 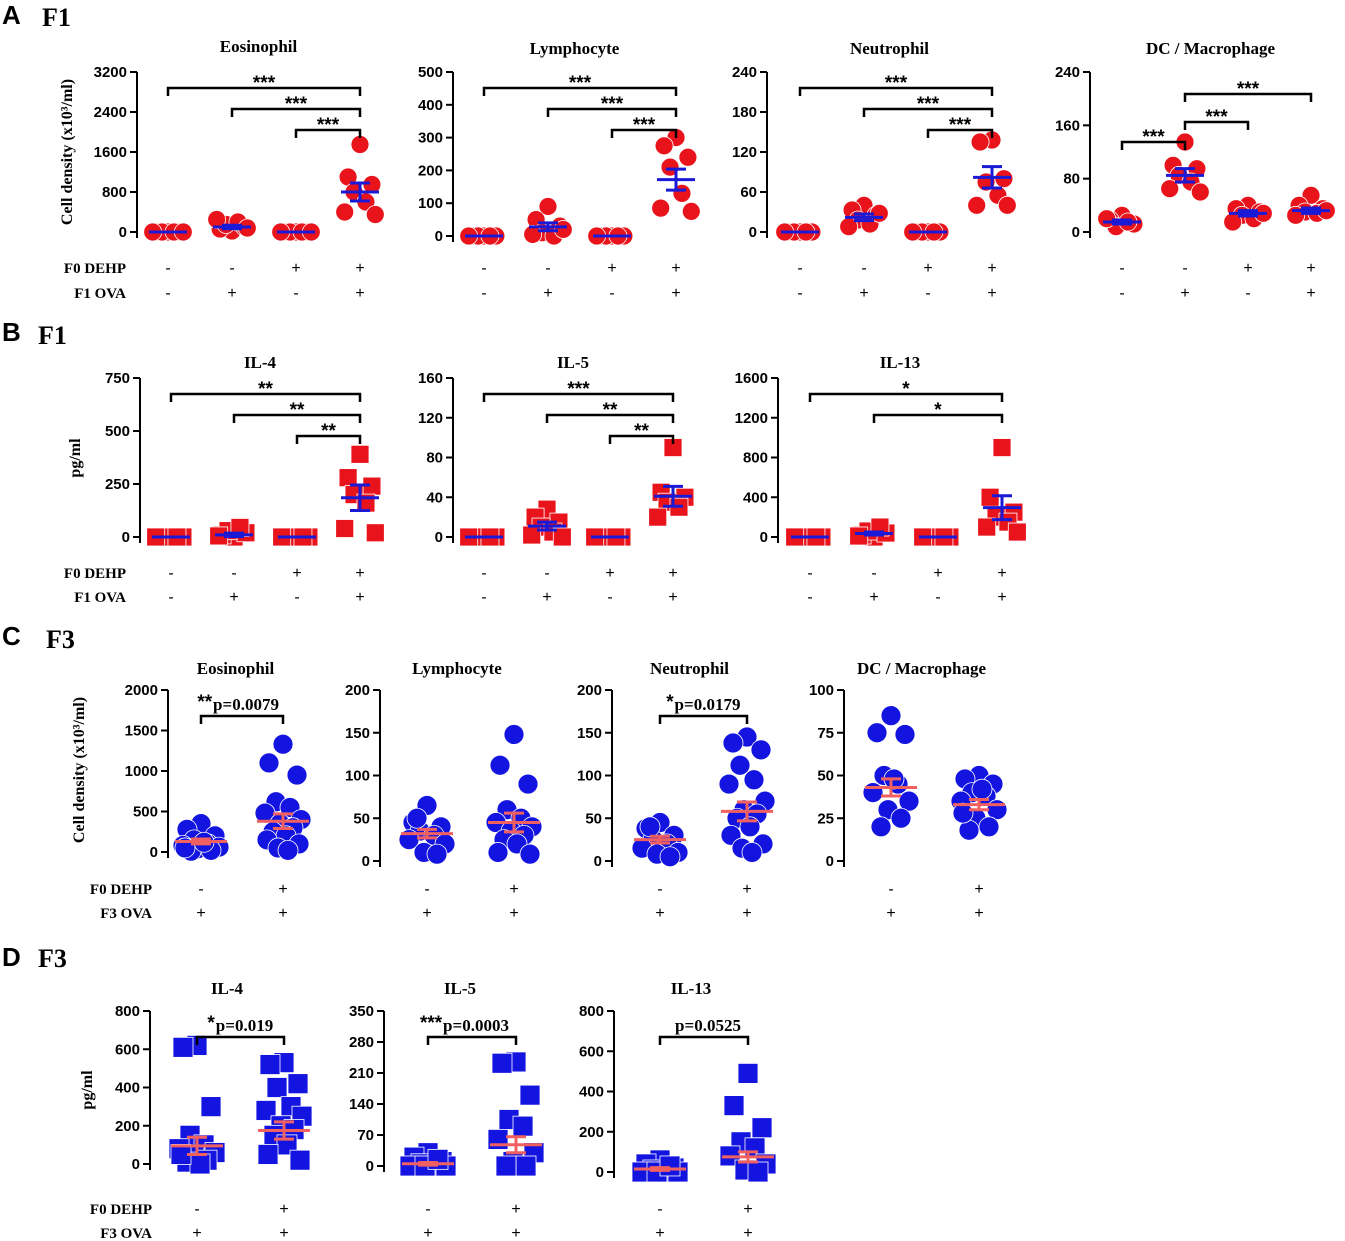 What do you see at coordinates (361, 818) in the screenshot?
I see `y-tick-label: 50` at bounding box center [361, 818].